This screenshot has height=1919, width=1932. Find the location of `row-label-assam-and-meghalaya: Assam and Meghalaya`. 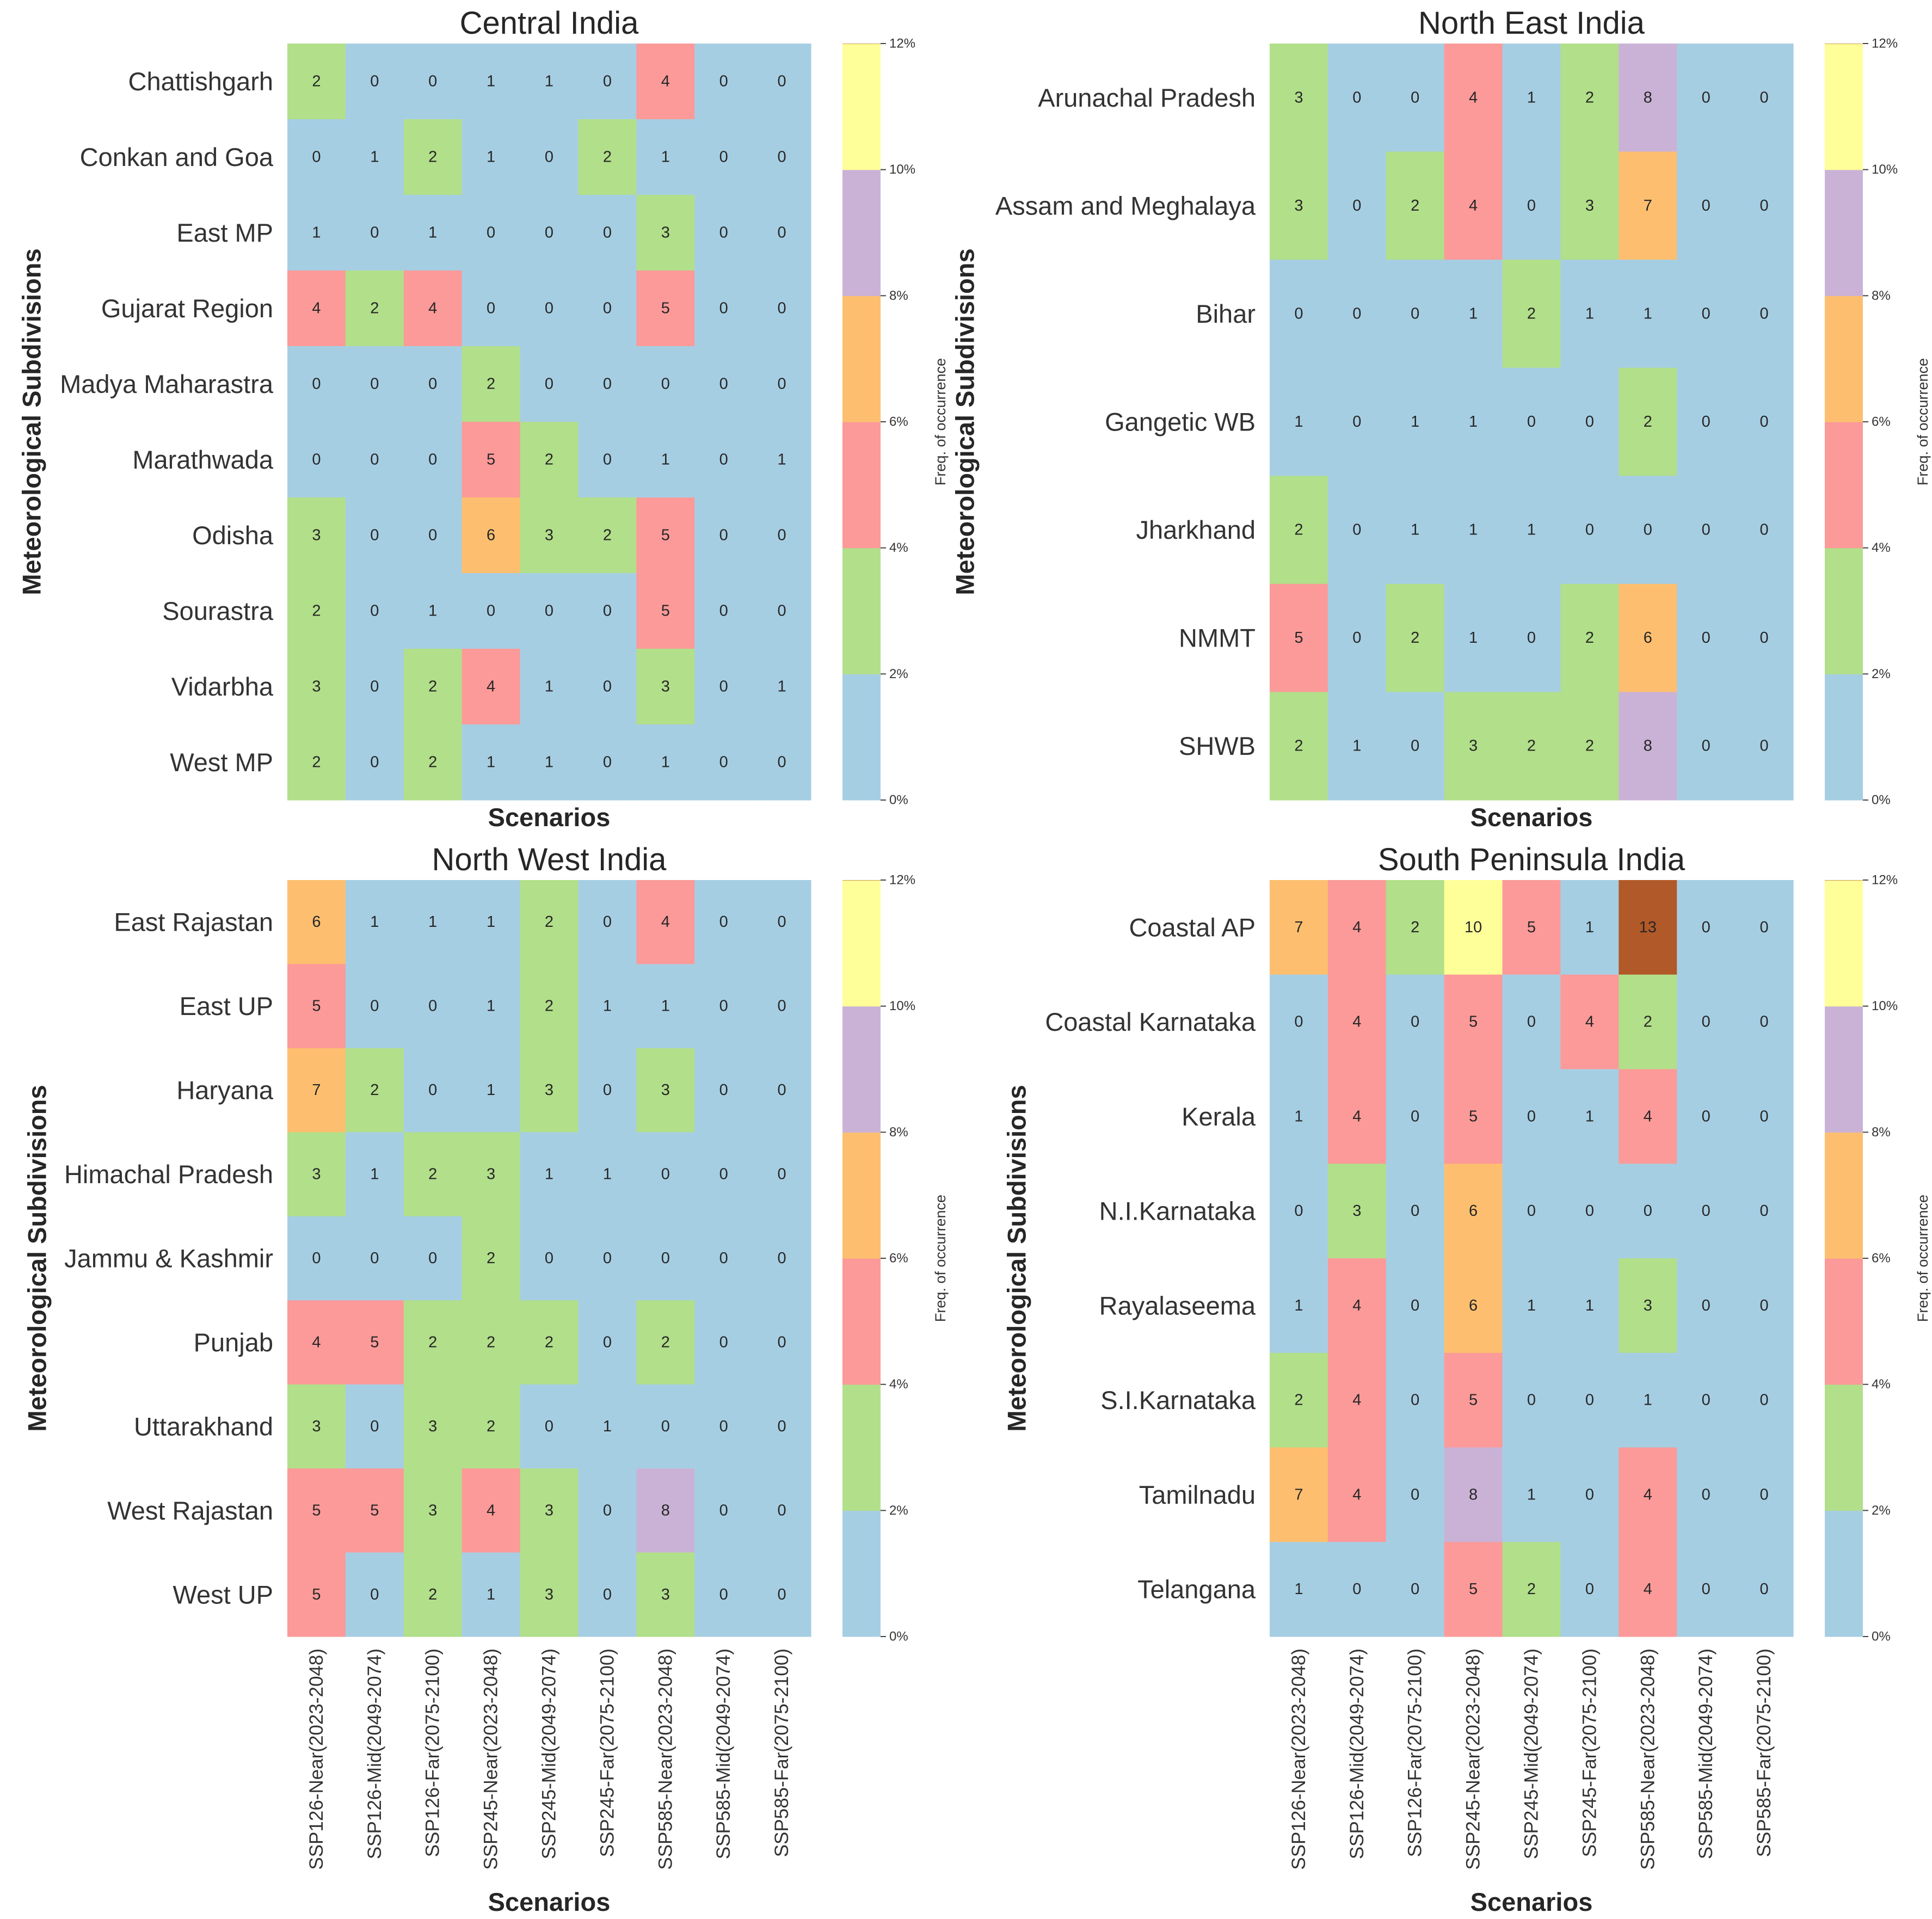

row-label-assam-and-meghalaya: Assam and Meghalaya is located at coordinates (1125, 205).